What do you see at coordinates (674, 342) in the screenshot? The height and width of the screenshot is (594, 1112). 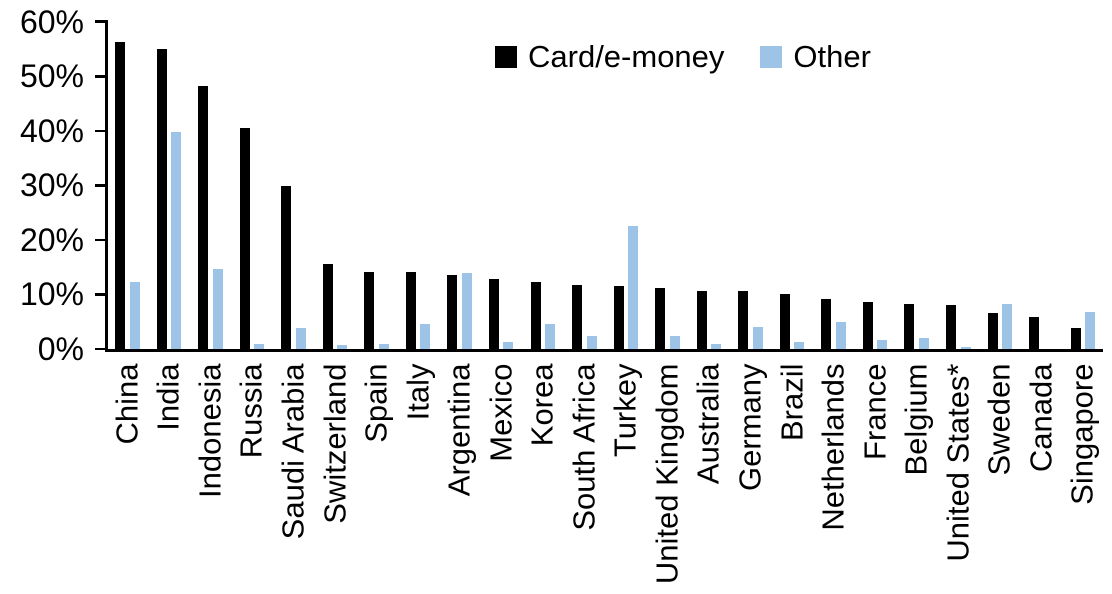 I see `bar-other-united-kingdom` at bounding box center [674, 342].